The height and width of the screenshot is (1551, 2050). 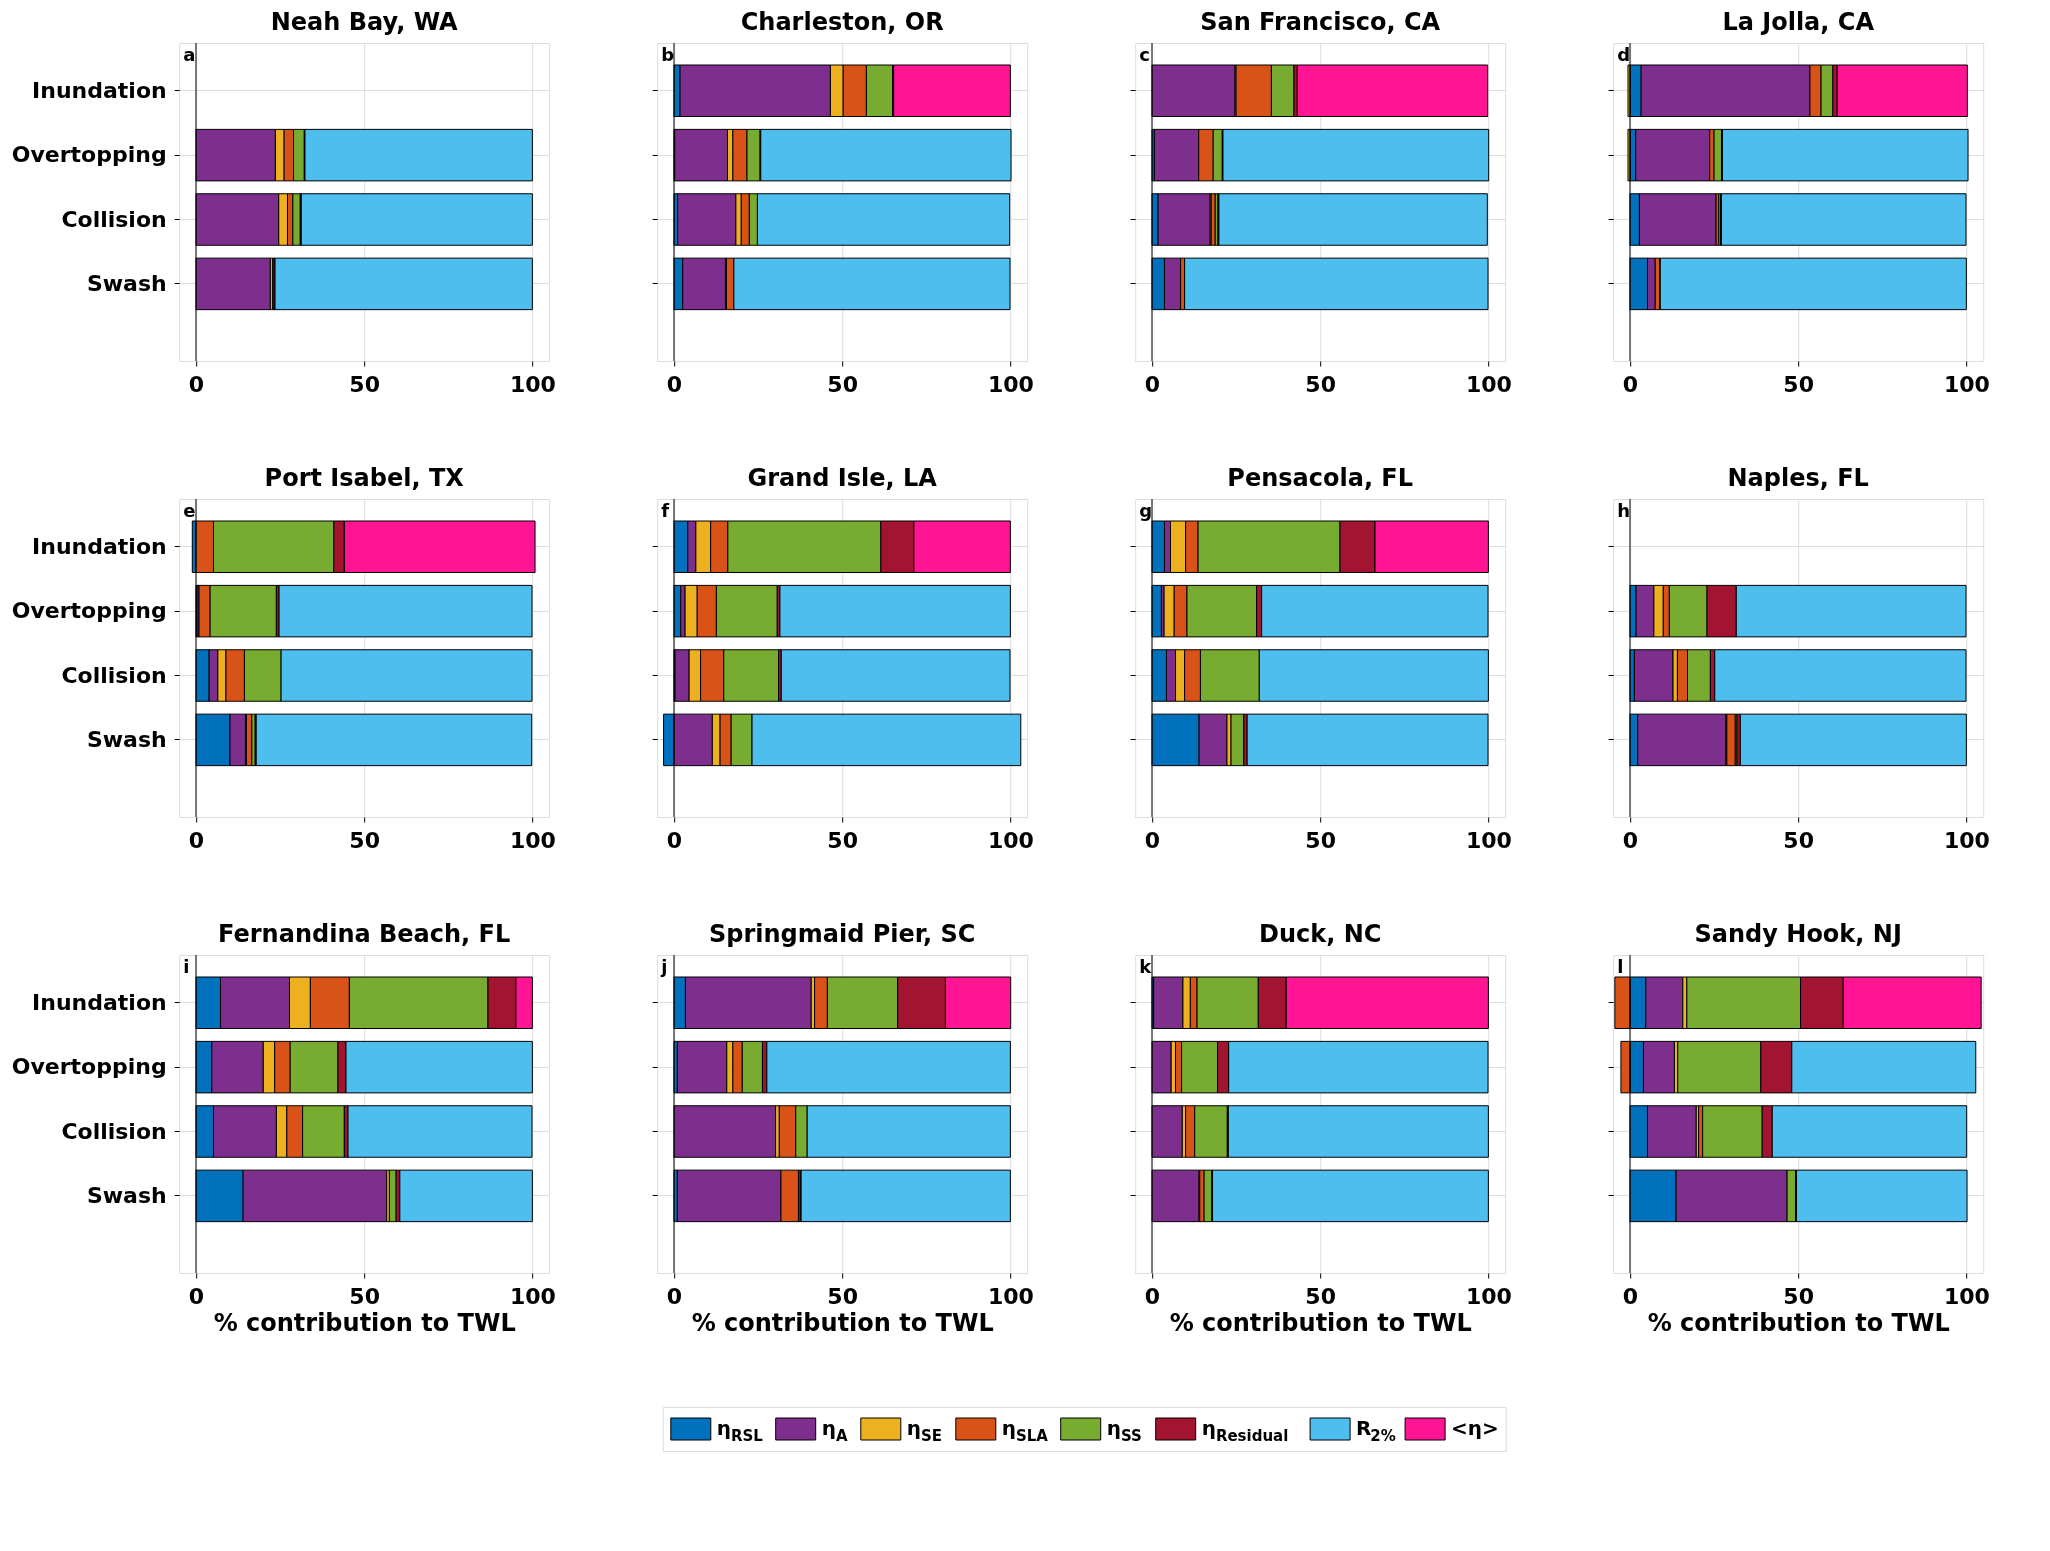 I want to click on annotation: a, so click(x=189, y=54).